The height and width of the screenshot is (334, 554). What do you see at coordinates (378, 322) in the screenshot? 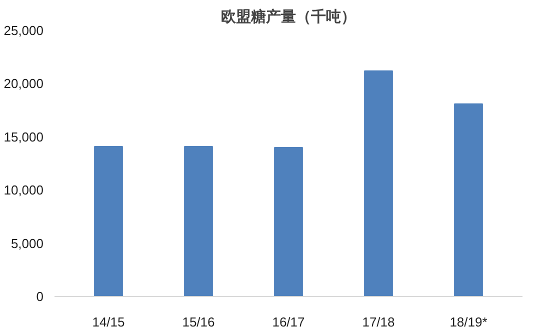
I see `x-tick-label: 17/18` at bounding box center [378, 322].